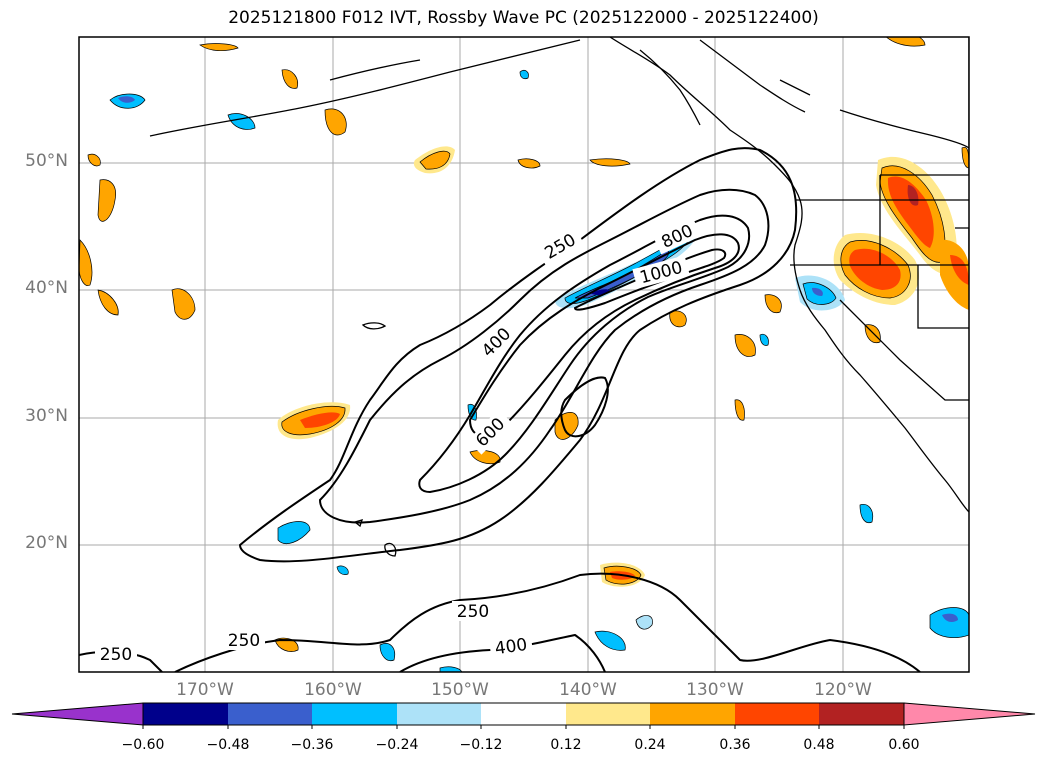 This screenshot has height=765, width=1047. Describe the element at coordinates (715, 690) in the screenshot. I see `lon-label-130w: 130°W` at that location.